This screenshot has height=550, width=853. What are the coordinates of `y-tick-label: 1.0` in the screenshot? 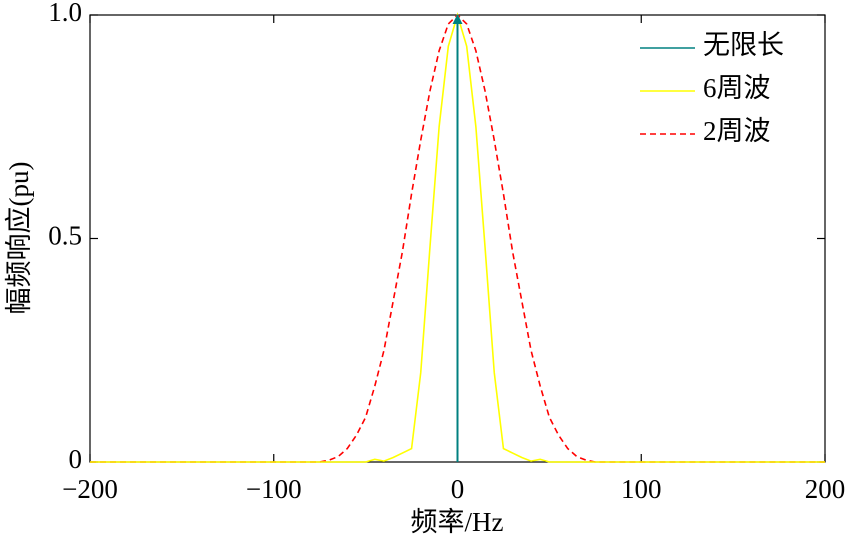 It's located at (65, 13).